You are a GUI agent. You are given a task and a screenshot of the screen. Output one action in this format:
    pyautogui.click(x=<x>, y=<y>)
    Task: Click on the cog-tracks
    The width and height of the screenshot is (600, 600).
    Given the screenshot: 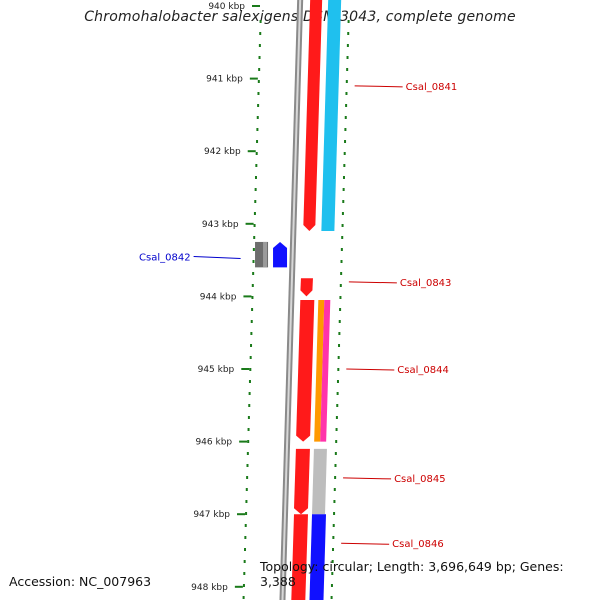 What is the action you would take?
    pyautogui.click(x=298, y=300)
    